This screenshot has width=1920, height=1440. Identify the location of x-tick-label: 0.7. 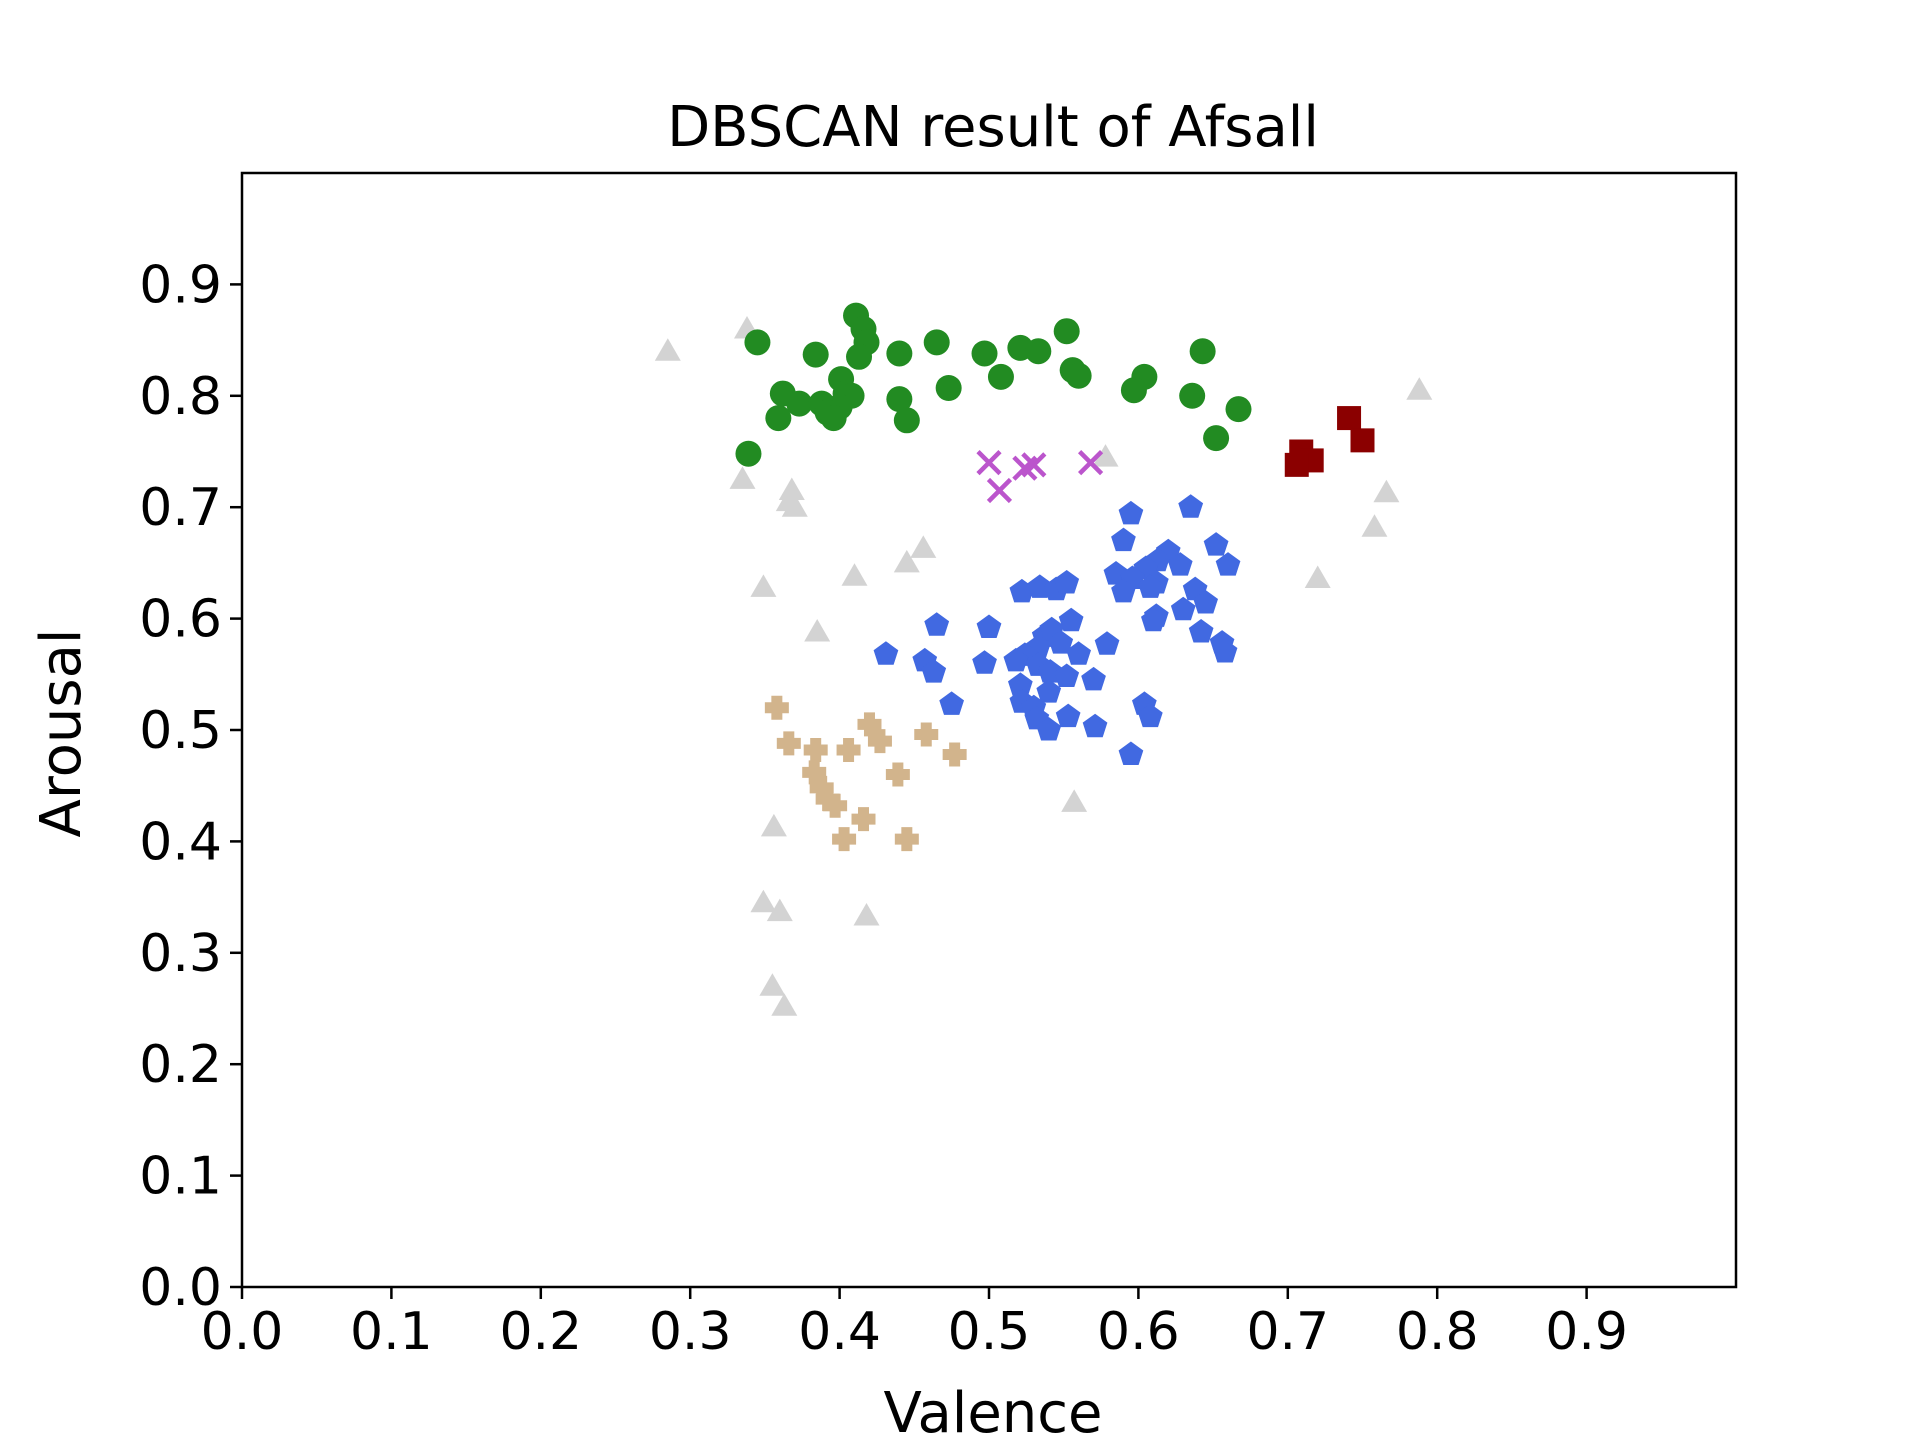
(1287, 1332).